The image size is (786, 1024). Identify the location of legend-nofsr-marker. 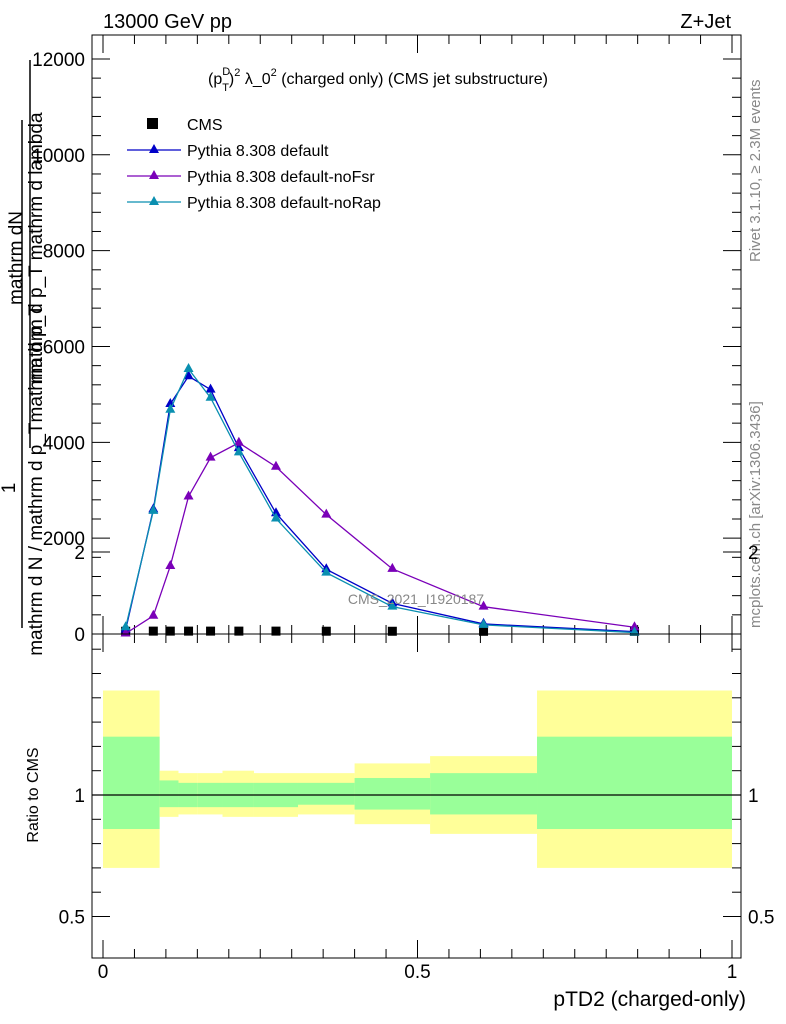
(154, 174).